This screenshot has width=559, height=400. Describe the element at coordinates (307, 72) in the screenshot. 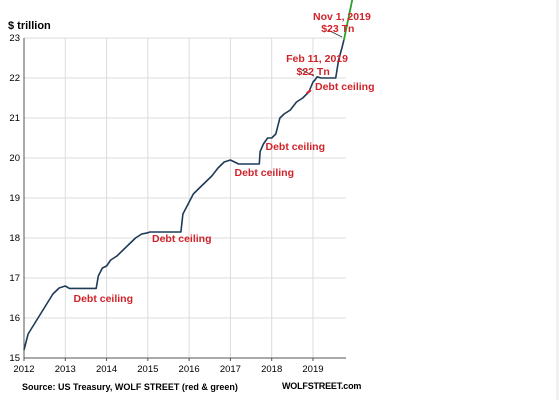

I see `leader-22tn` at that location.